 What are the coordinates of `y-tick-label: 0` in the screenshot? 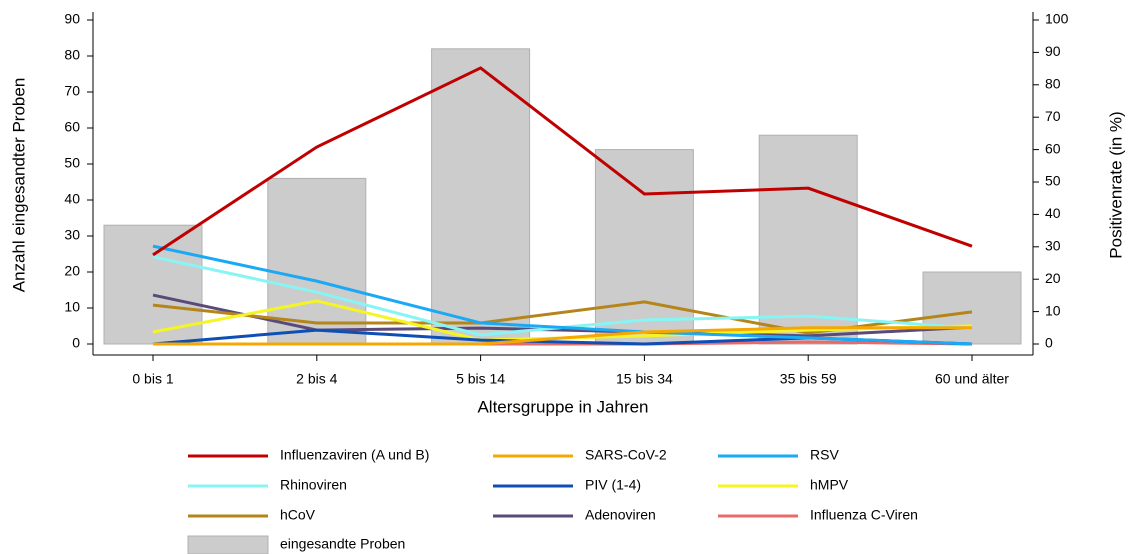 It's located at (76, 343).